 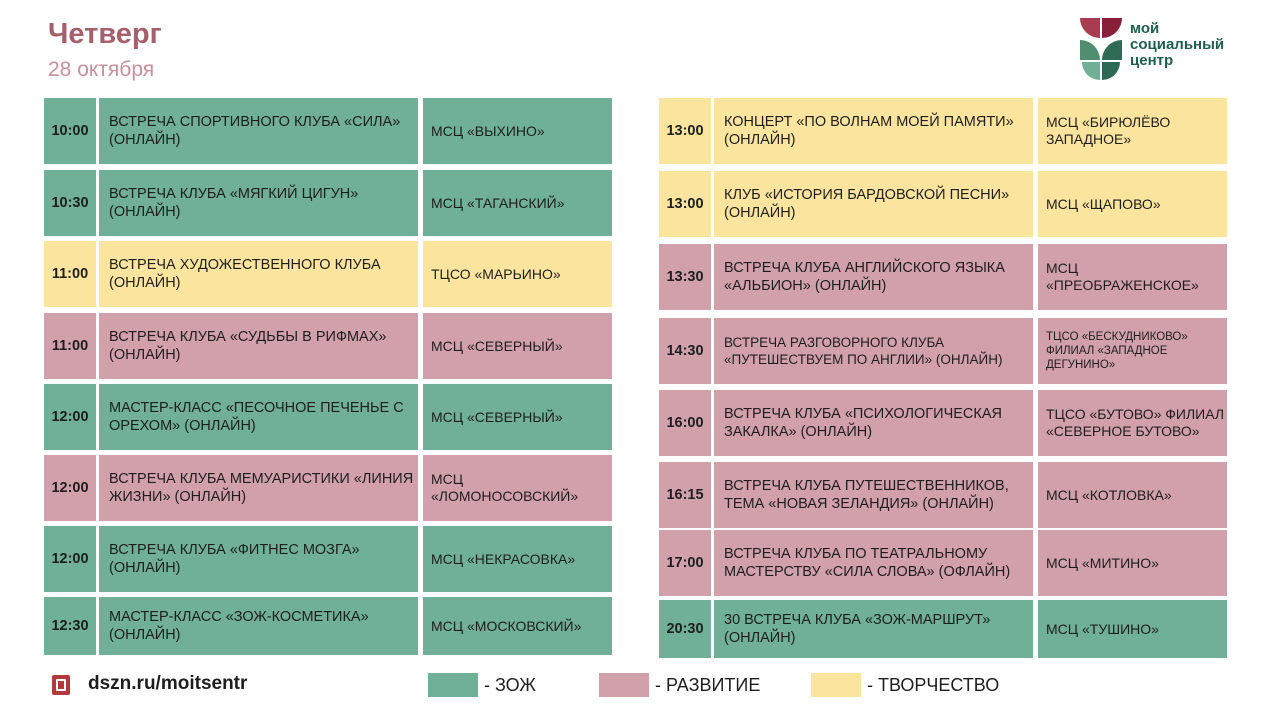 I want to click on legend-razvitie: - РАЗВИТИЕ, so click(x=679, y=685).